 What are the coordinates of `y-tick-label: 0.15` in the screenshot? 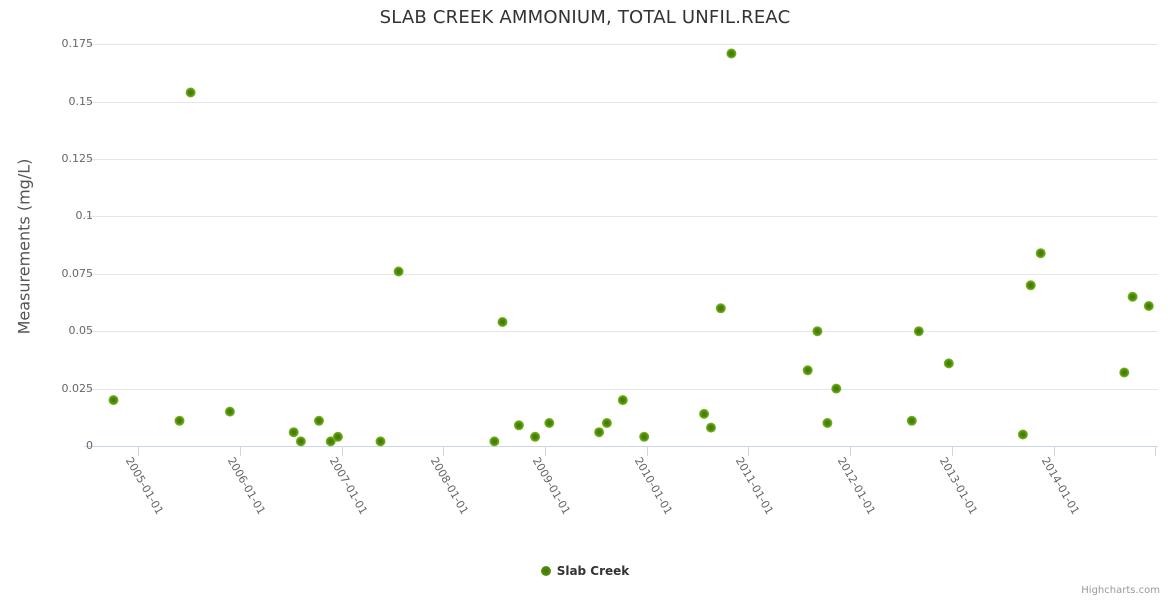 It's located at (81, 101).